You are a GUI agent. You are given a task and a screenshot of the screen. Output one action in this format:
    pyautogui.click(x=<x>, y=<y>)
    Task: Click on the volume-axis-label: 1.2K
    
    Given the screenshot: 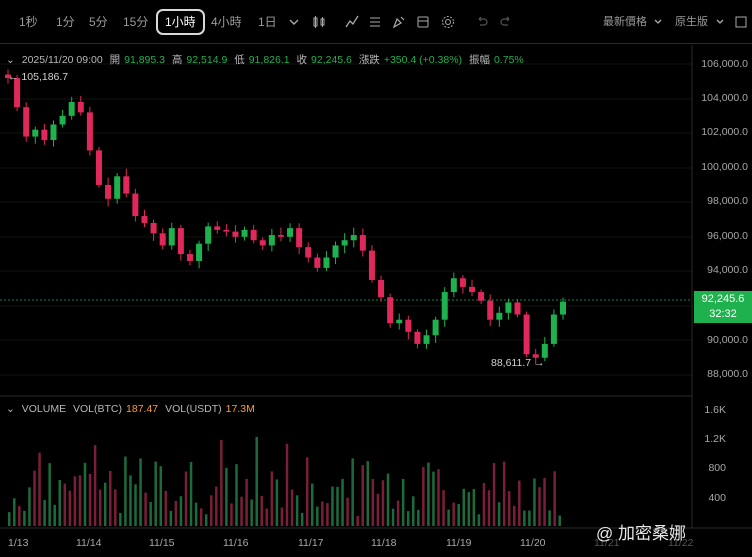 What is the action you would take?
    pyautogui.click(x=715, y=439)
    